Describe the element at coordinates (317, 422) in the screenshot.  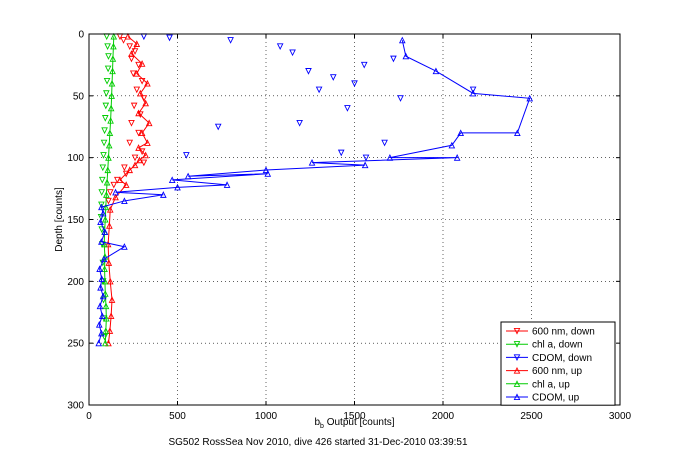
I see `x-axis-label-b: b` at that location.